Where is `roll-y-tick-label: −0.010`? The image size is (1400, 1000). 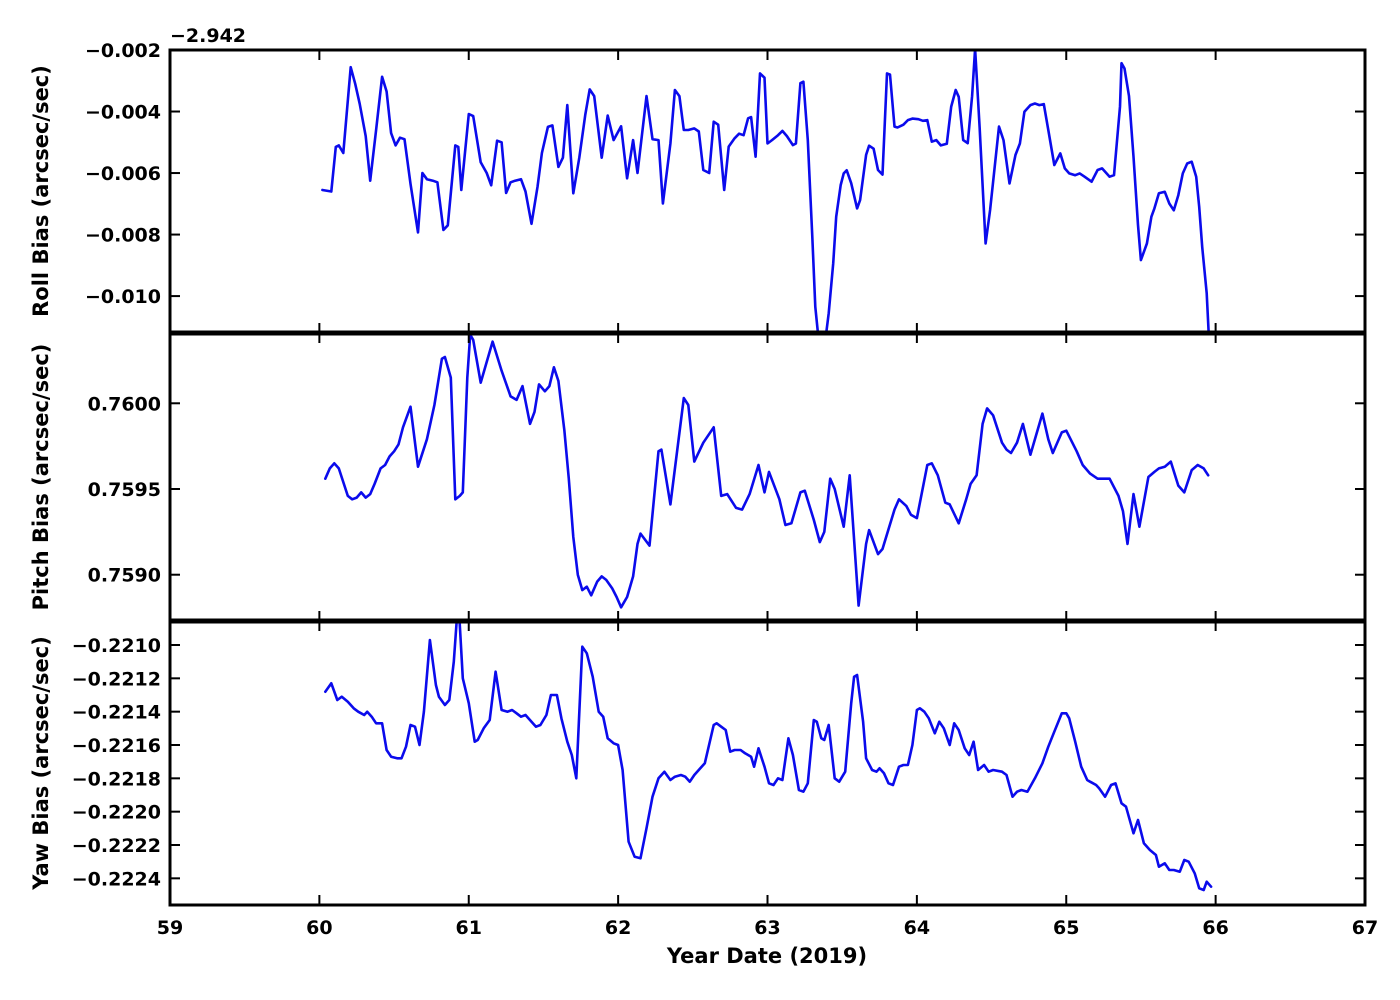
roll-y-tick-label: −0.010 is located at coordinates (123, 297).